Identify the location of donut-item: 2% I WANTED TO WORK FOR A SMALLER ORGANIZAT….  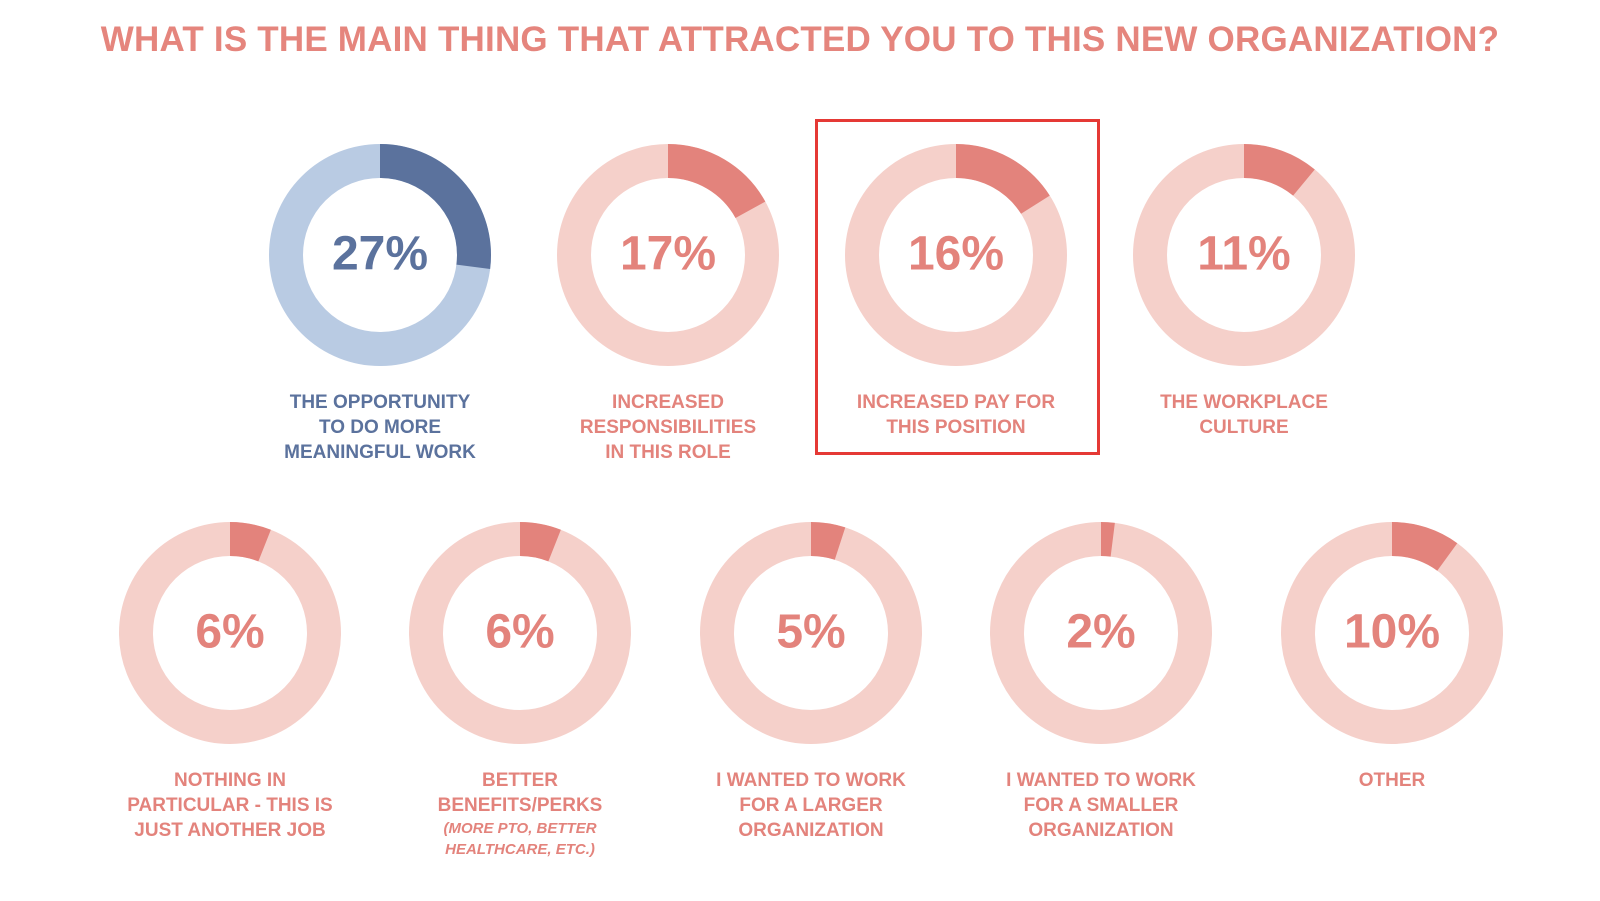
(1101, 680).